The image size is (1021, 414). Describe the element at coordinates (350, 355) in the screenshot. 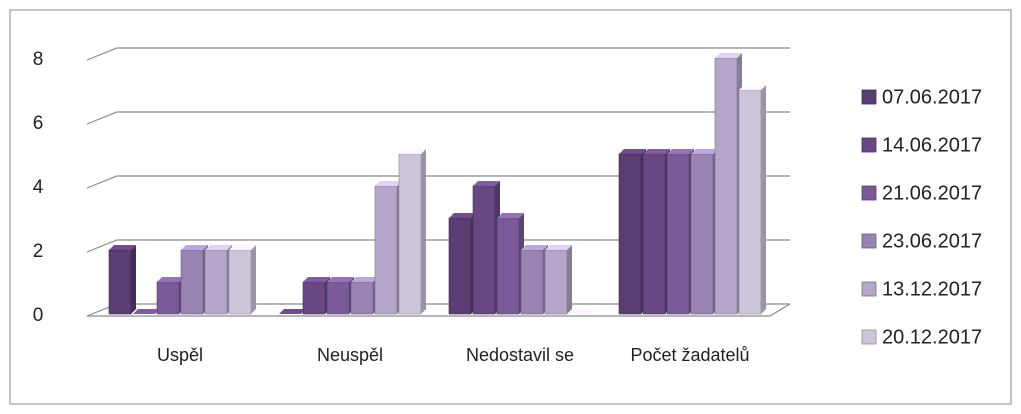

I see `x-tick-label: Neuspěl` at that location.